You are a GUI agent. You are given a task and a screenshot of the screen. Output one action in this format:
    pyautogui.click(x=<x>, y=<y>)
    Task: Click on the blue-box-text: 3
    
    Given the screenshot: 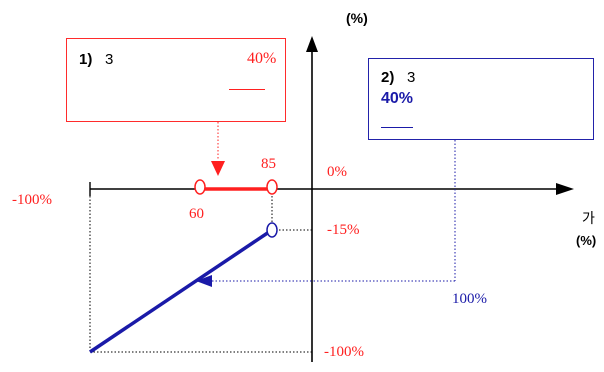 What is the action you would take?
    pyautogui.click(x=411, y=77)
    